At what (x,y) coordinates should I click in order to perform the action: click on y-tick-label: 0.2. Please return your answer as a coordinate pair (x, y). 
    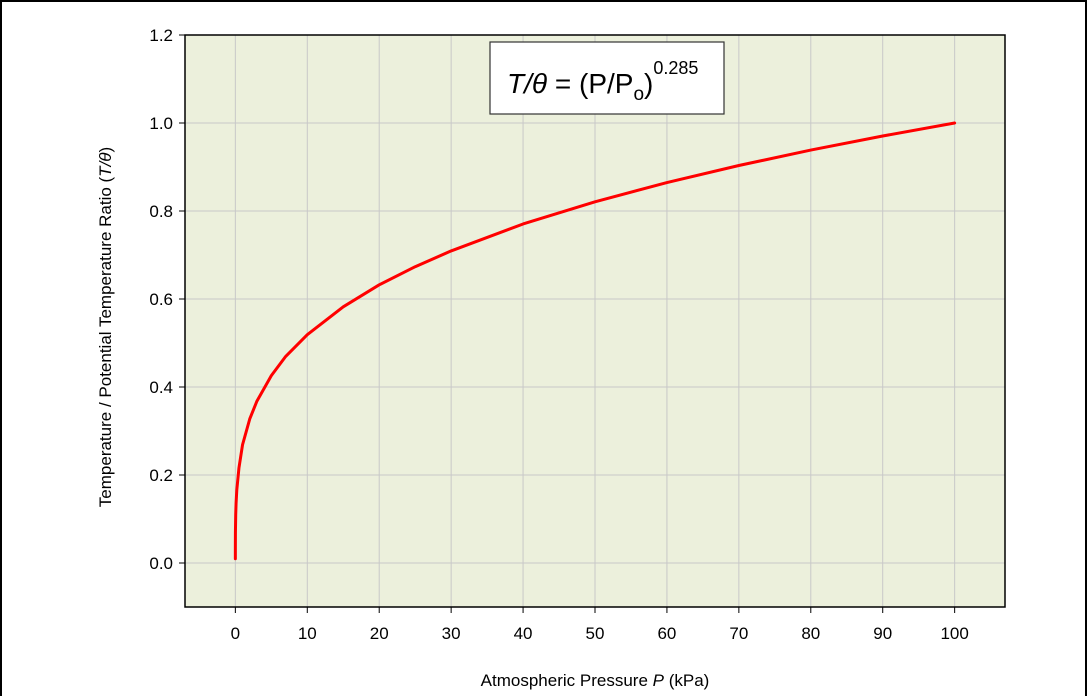
    Looking at the image, I should click on (161, 475).